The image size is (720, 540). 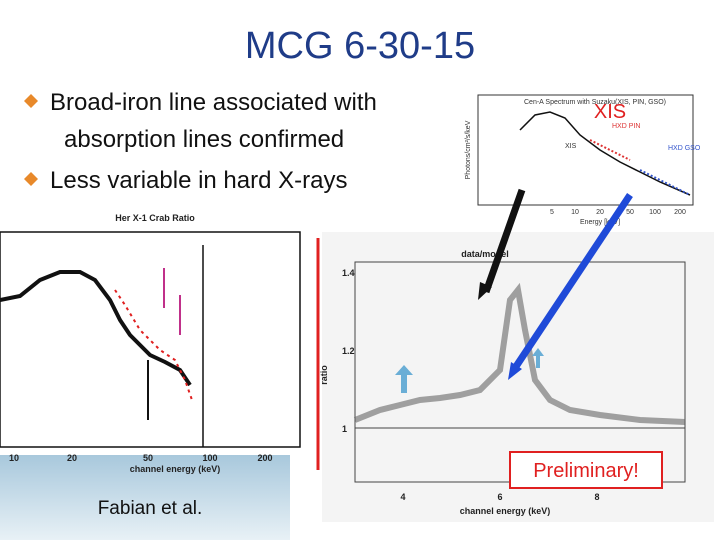 What do you see at coordinates (150, 508) in the screenshot?
I see `credit: Fabian et al.` at bounding box center [150, 508].